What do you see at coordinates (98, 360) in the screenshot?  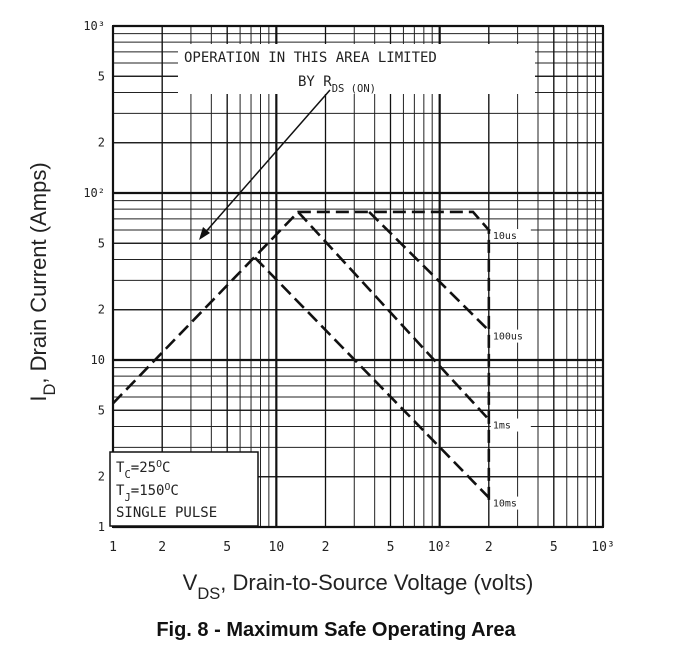 I see `y-tick-label: 10` at bounding box center [98, 360].